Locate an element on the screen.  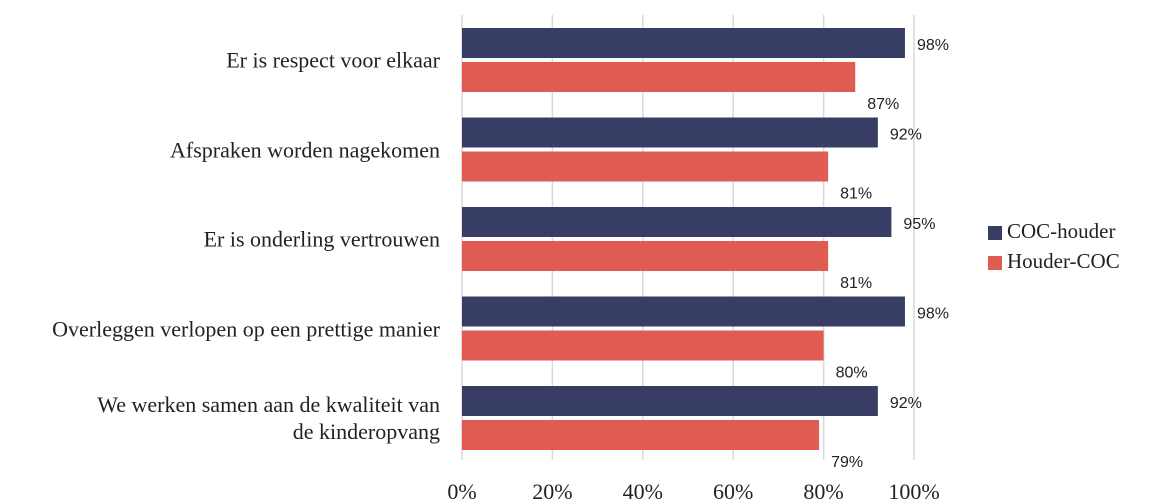
category-label: Er is respect voor elkaar is located at coordinates (333, 60).